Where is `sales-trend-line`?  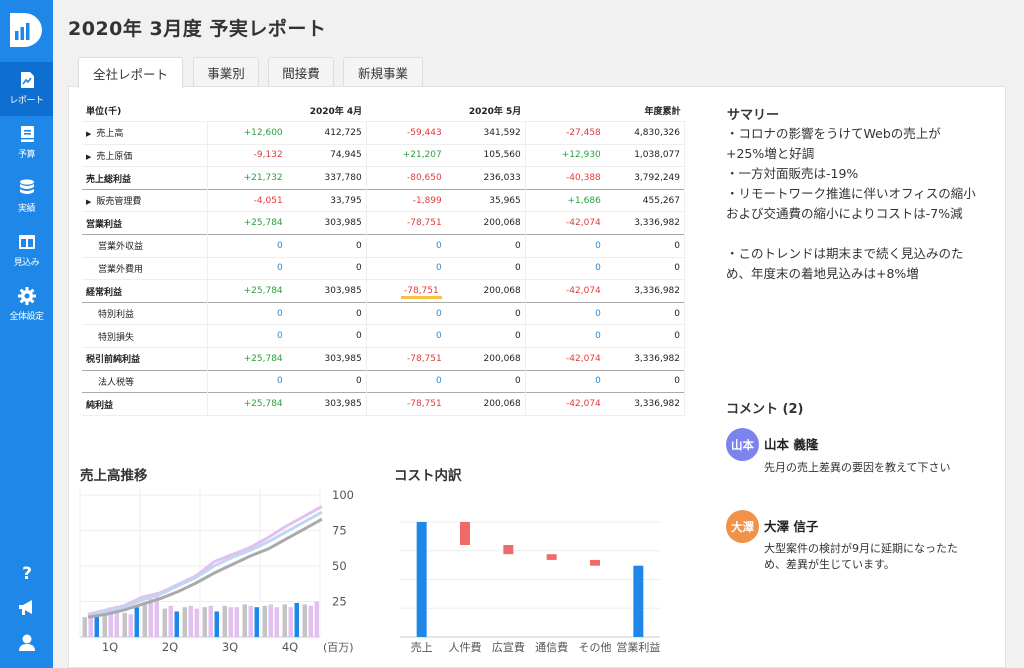 sales-trend-line is located at coordinates (205, 560).